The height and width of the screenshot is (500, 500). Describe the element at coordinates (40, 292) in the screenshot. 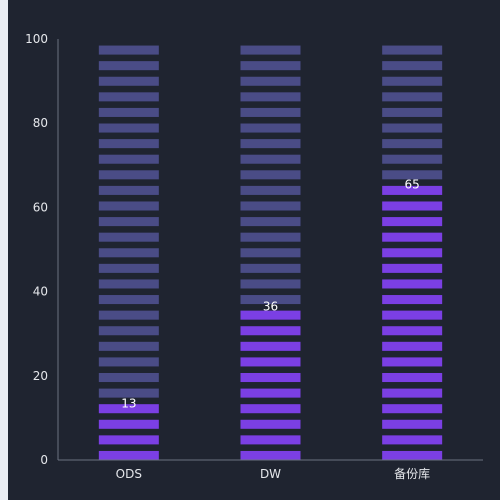

I see `y-tick-label: 40` at that location.